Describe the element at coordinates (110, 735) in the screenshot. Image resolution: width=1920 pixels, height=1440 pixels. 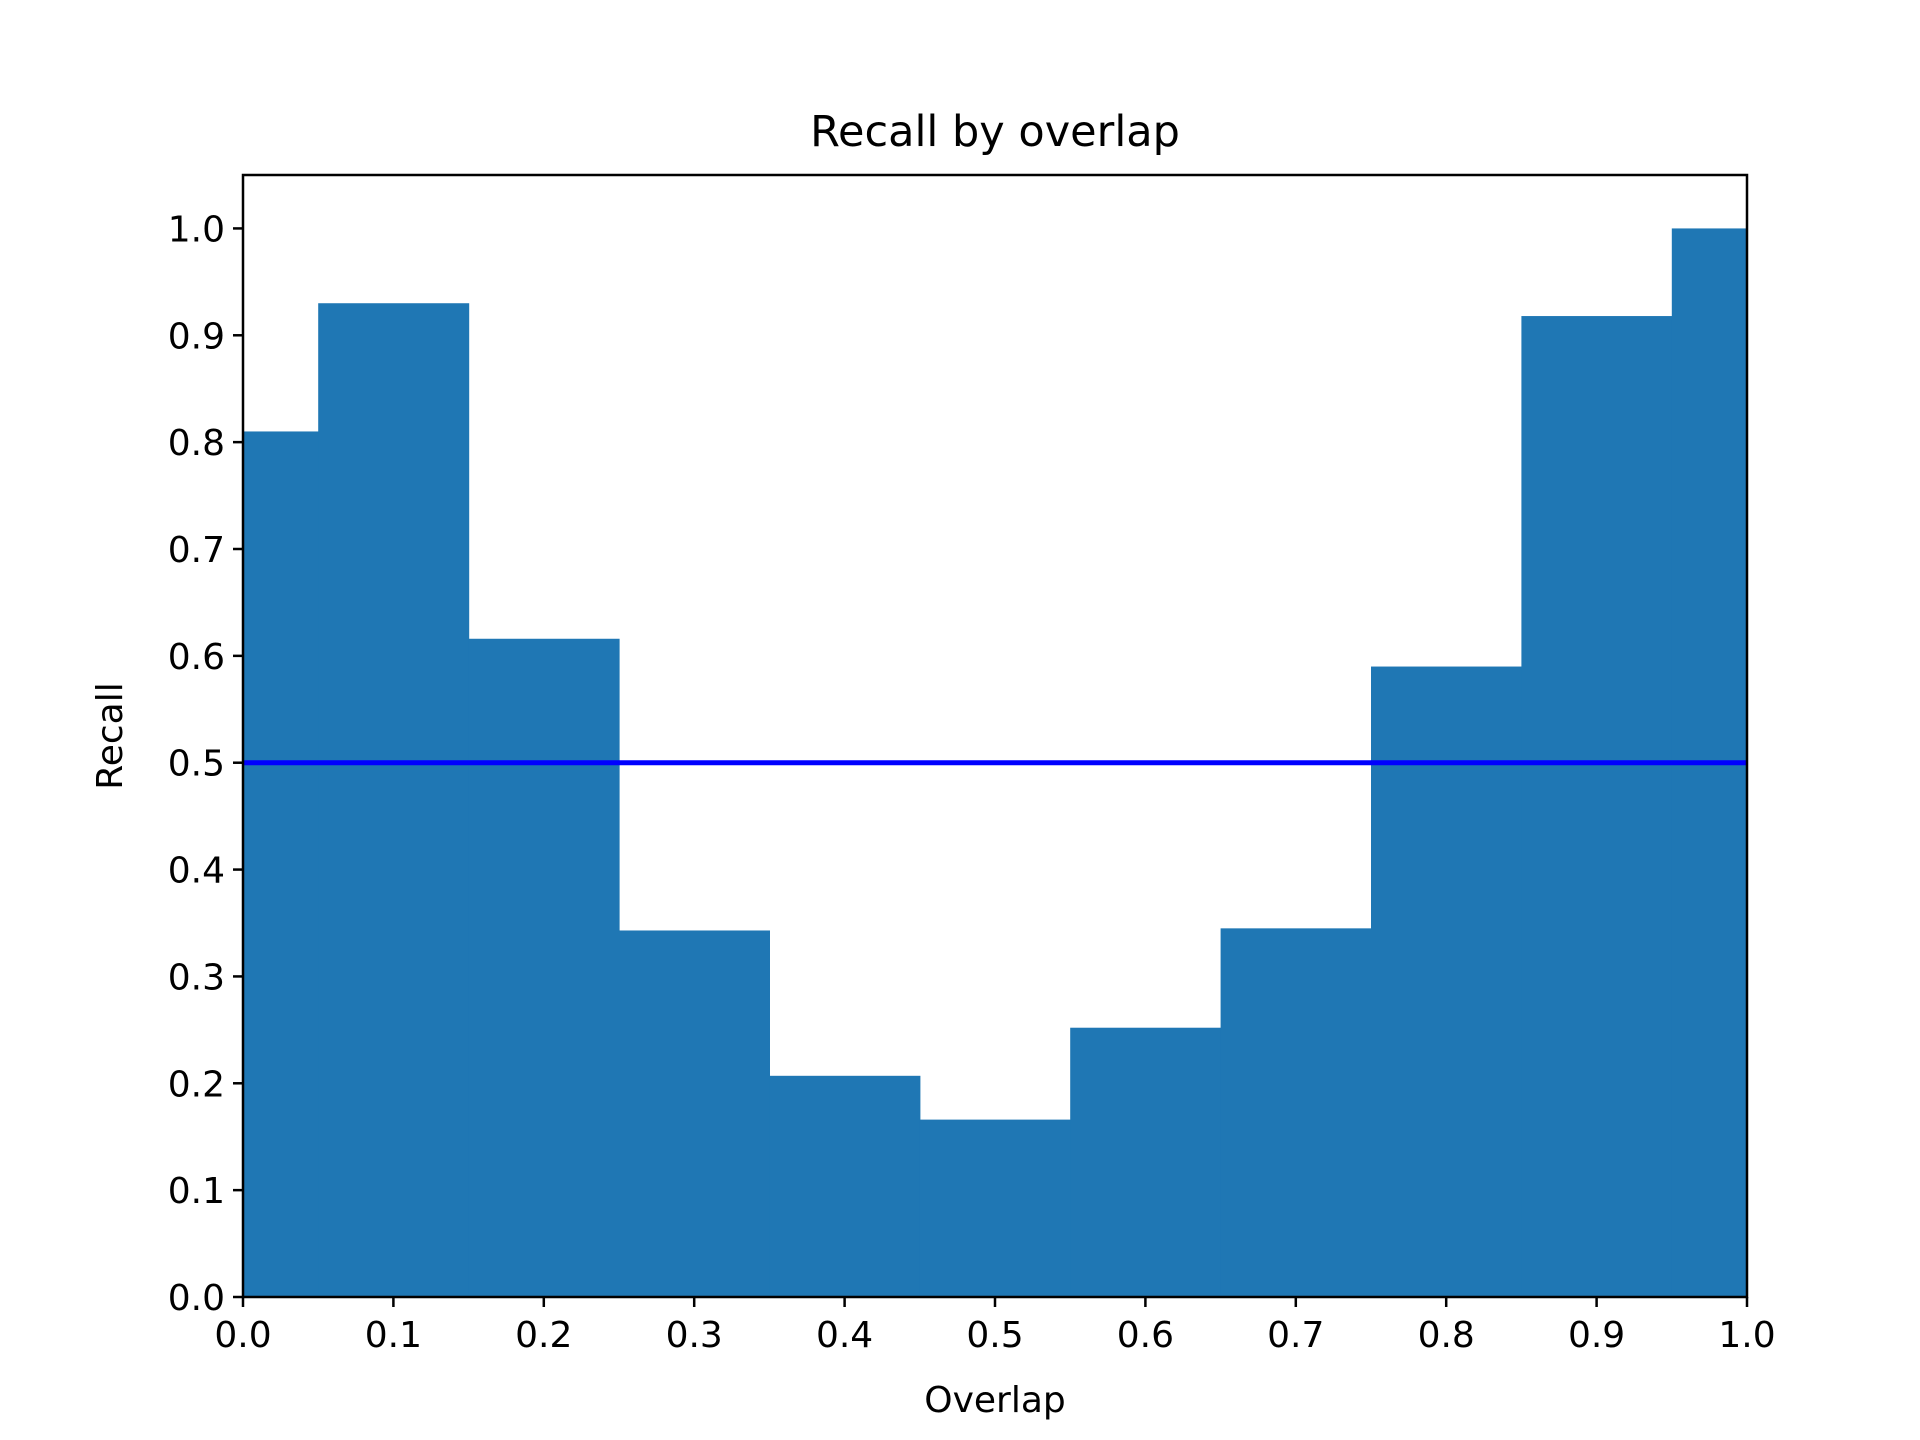
I see `y-axis-label: Recall` at that location.